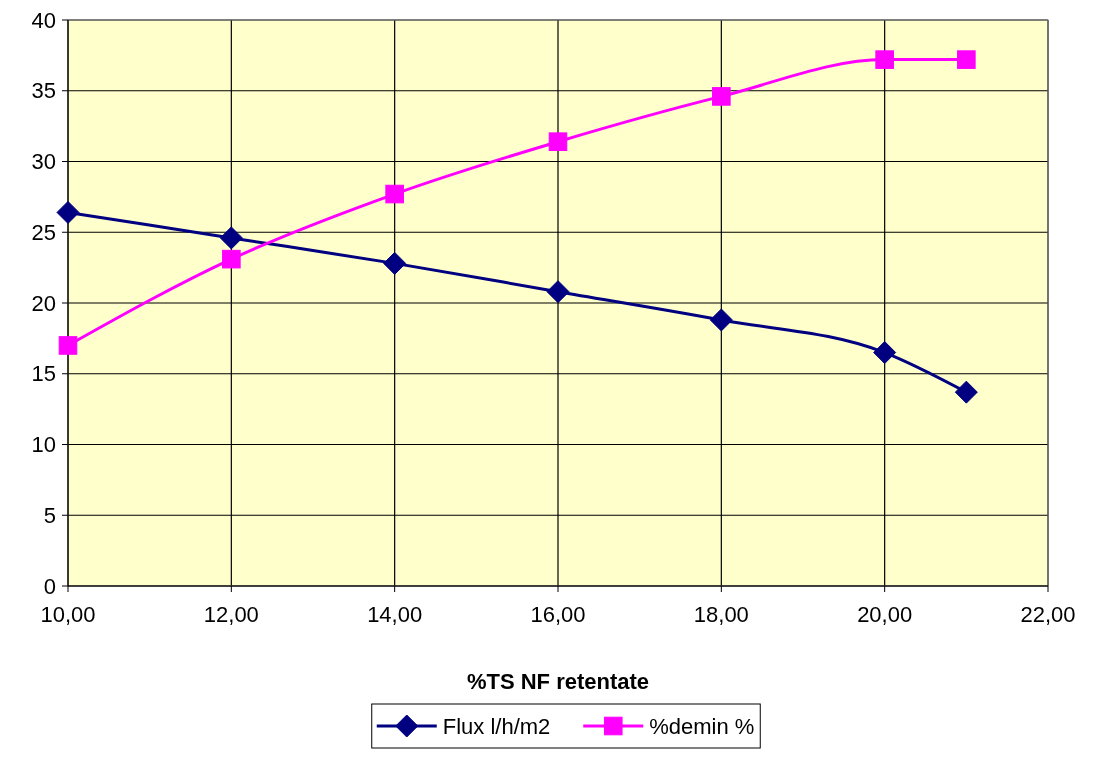 The image size is (1097, 783). What do you see at coordinates (43, 232) in the screenshot?
I see `y-tick-label: 25` at bounding box center [43, 232].